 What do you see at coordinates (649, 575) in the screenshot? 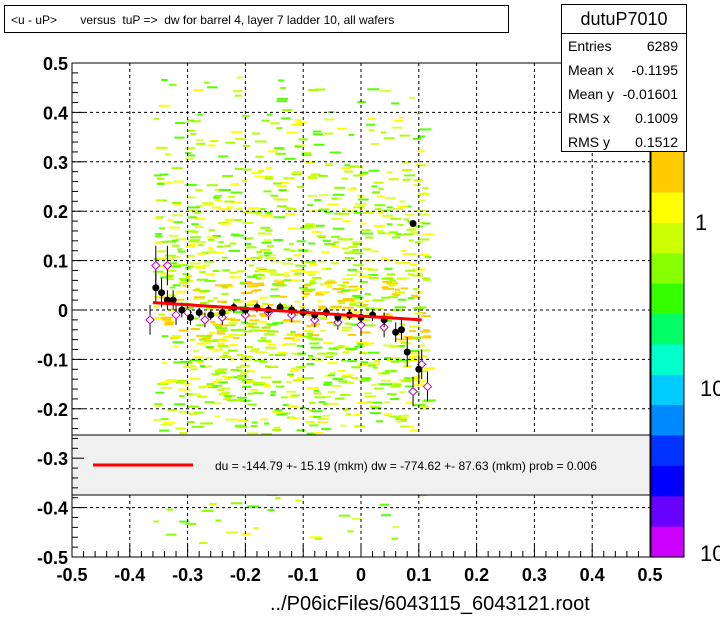
I see `x-tick-label: 0.5` at bounding box center [649, 575].